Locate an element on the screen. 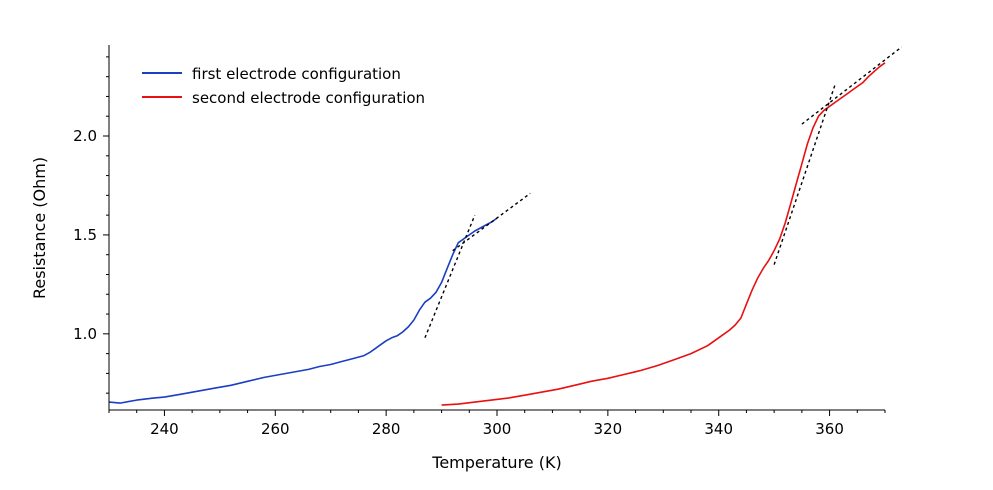 The width and height of the screenshot is (993, 490). y-tick-label: 1.0 is located at coordinates (85, 334).